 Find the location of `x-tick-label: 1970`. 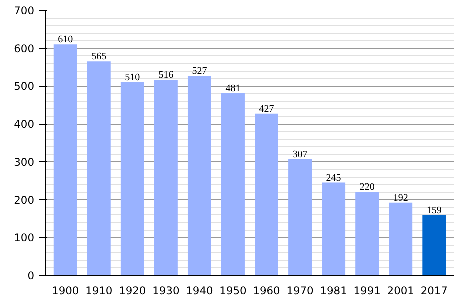

x-tick-label: 1970 is located at coordinates (300, 291).